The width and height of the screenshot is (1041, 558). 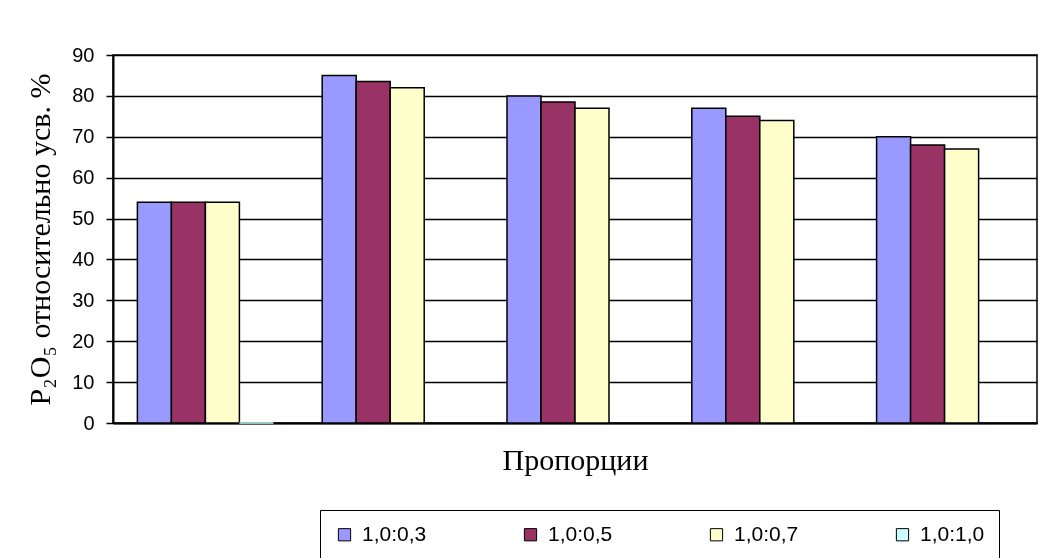 What do you see at coordinates (580, 533) in the screenshot?
I see `legend-label: 1,0:0,5` at bounding box center [580, 533].